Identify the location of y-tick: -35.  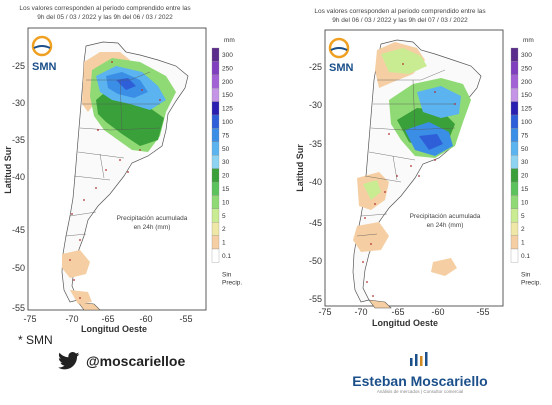
(18, 140).